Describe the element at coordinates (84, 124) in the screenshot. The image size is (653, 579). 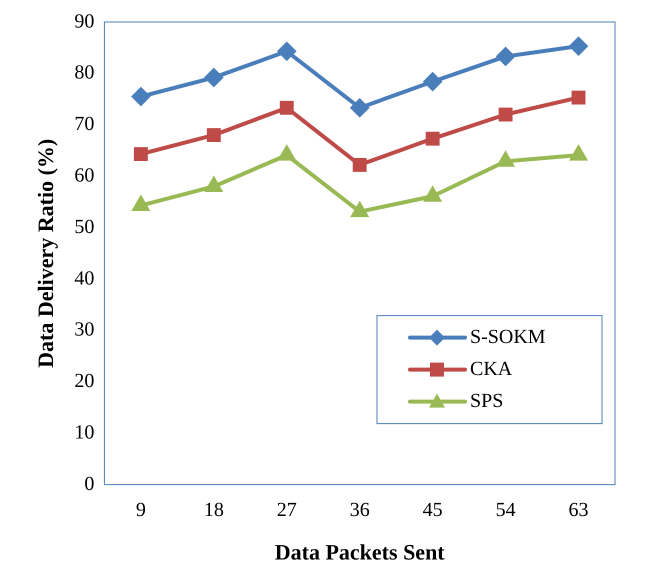
I see `y-tick-label: 70` at that location.